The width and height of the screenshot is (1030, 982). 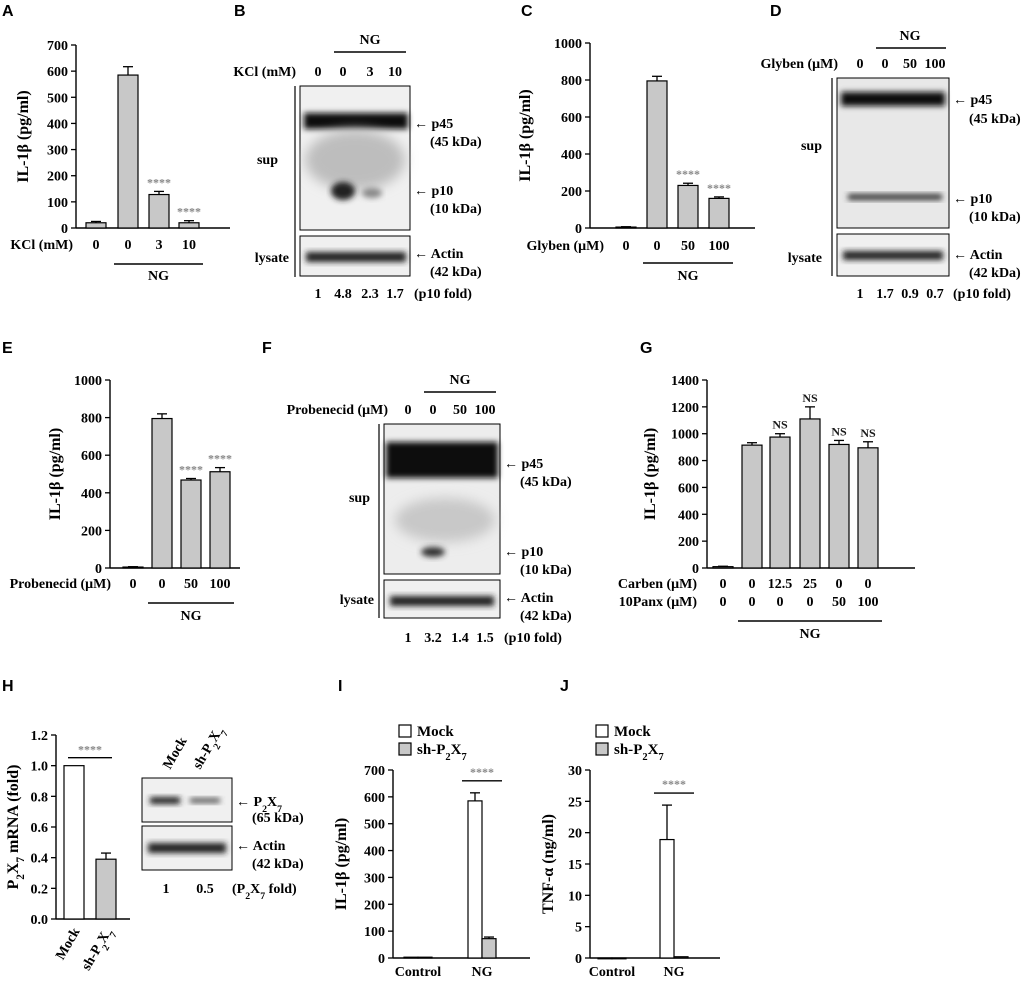 I want to click on panel-label-e: E, so click(x=7, y=348).